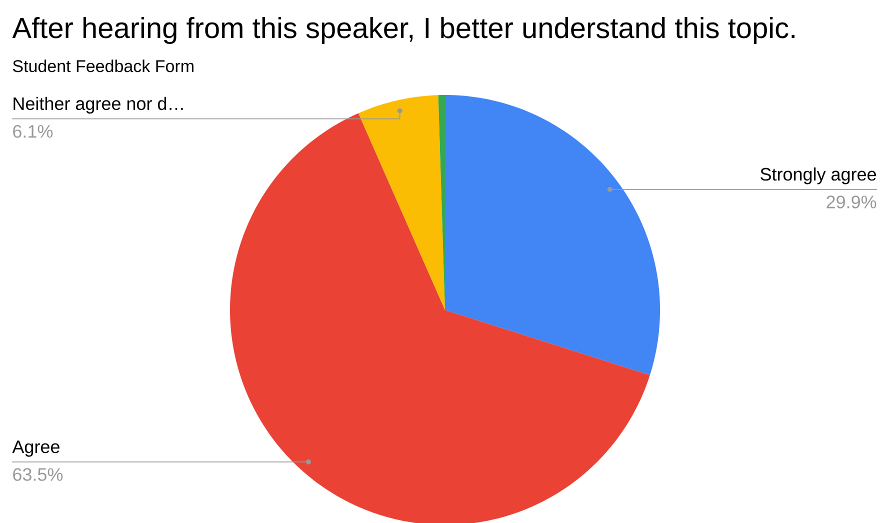 This screenshot has width=881, height=523. I want to click on slice-label: Agree, so click(36, 448).